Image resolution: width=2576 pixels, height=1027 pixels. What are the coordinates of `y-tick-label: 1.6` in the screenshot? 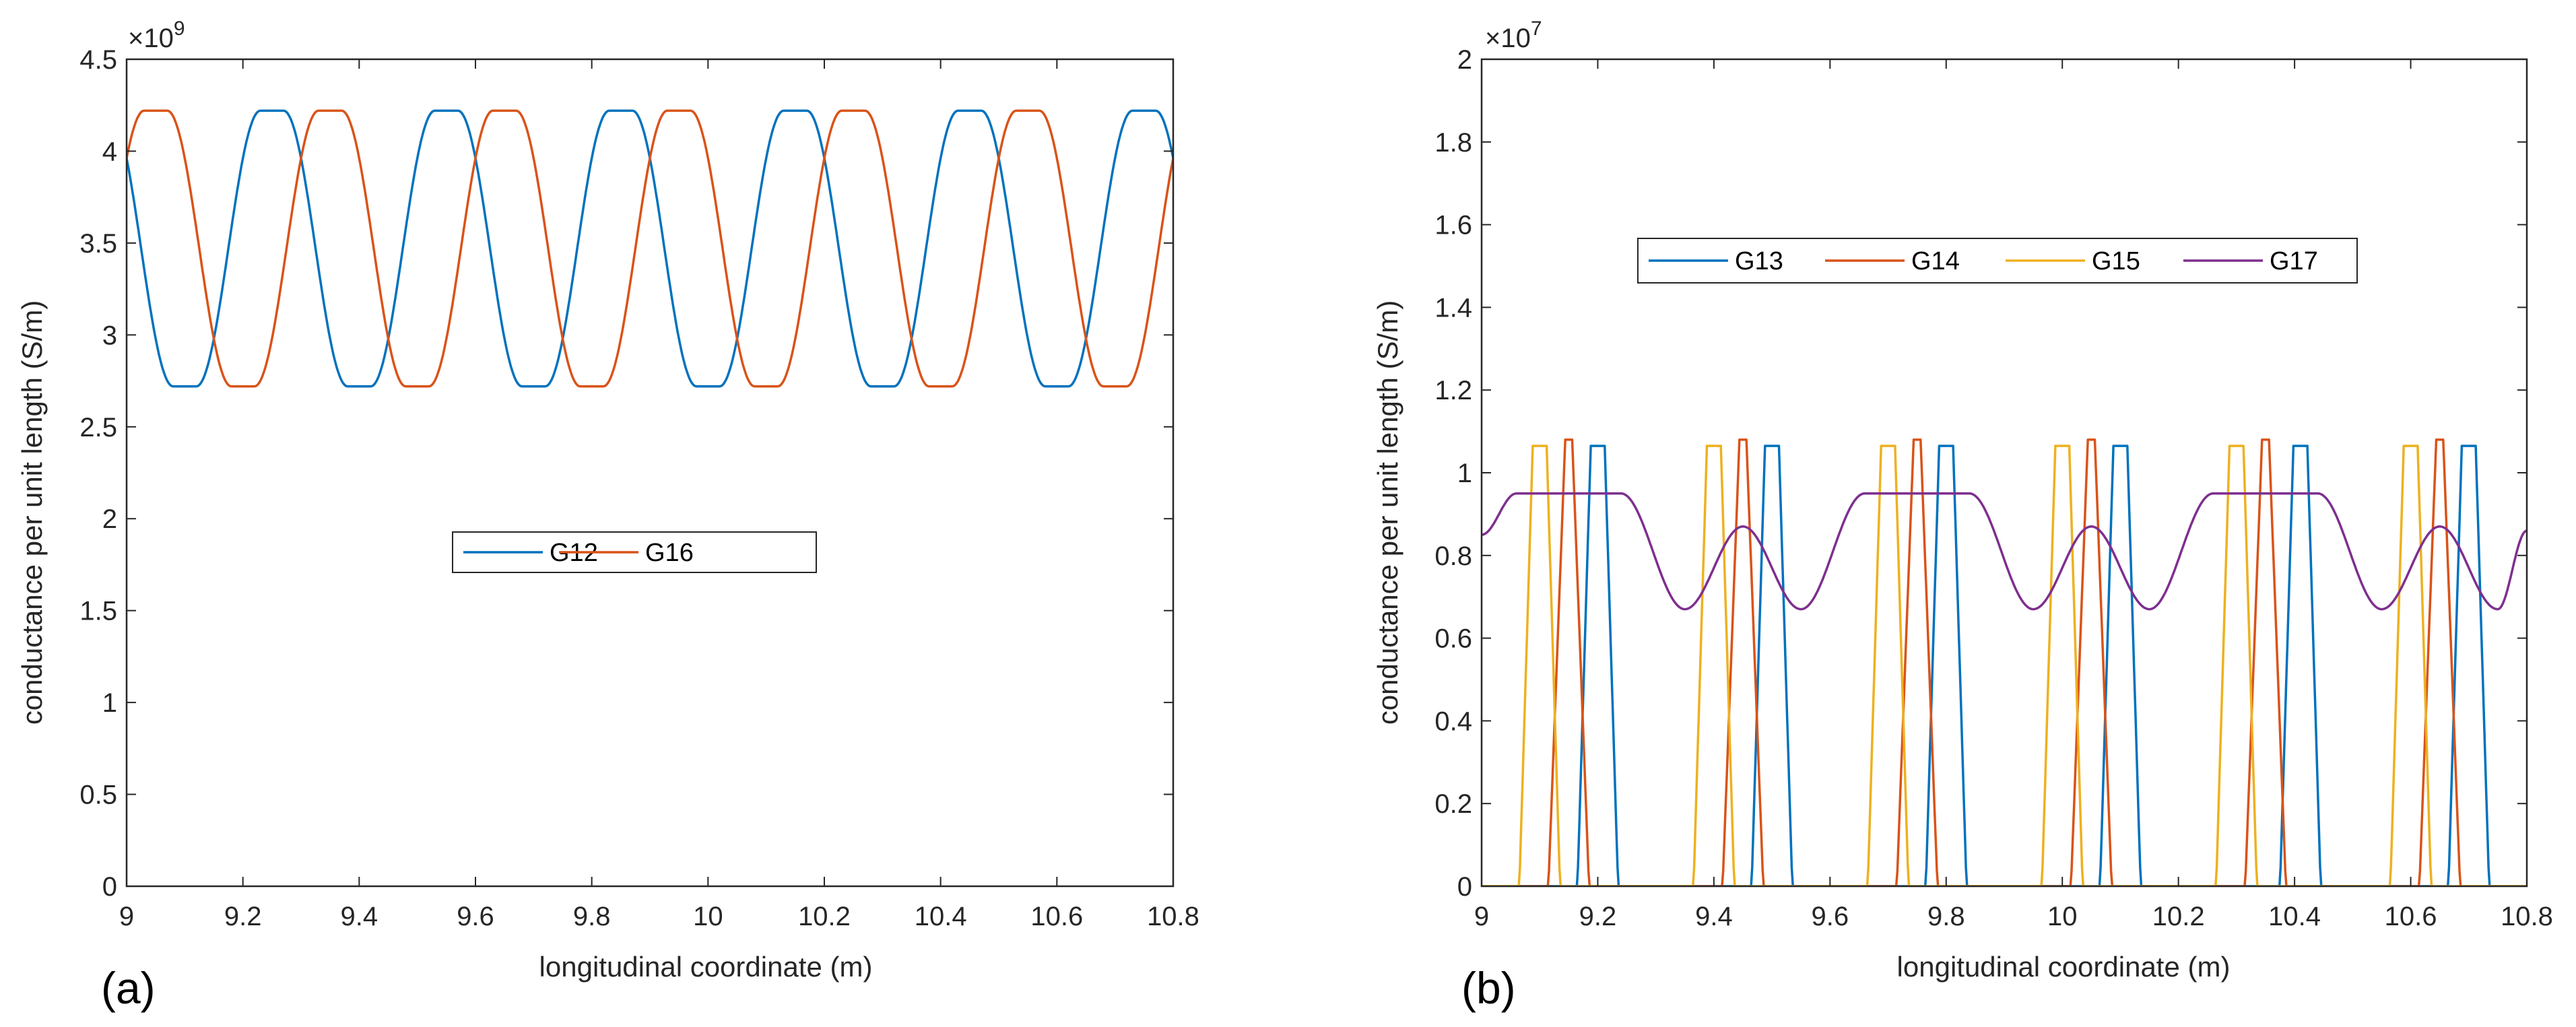 It's located at (1453, 226).